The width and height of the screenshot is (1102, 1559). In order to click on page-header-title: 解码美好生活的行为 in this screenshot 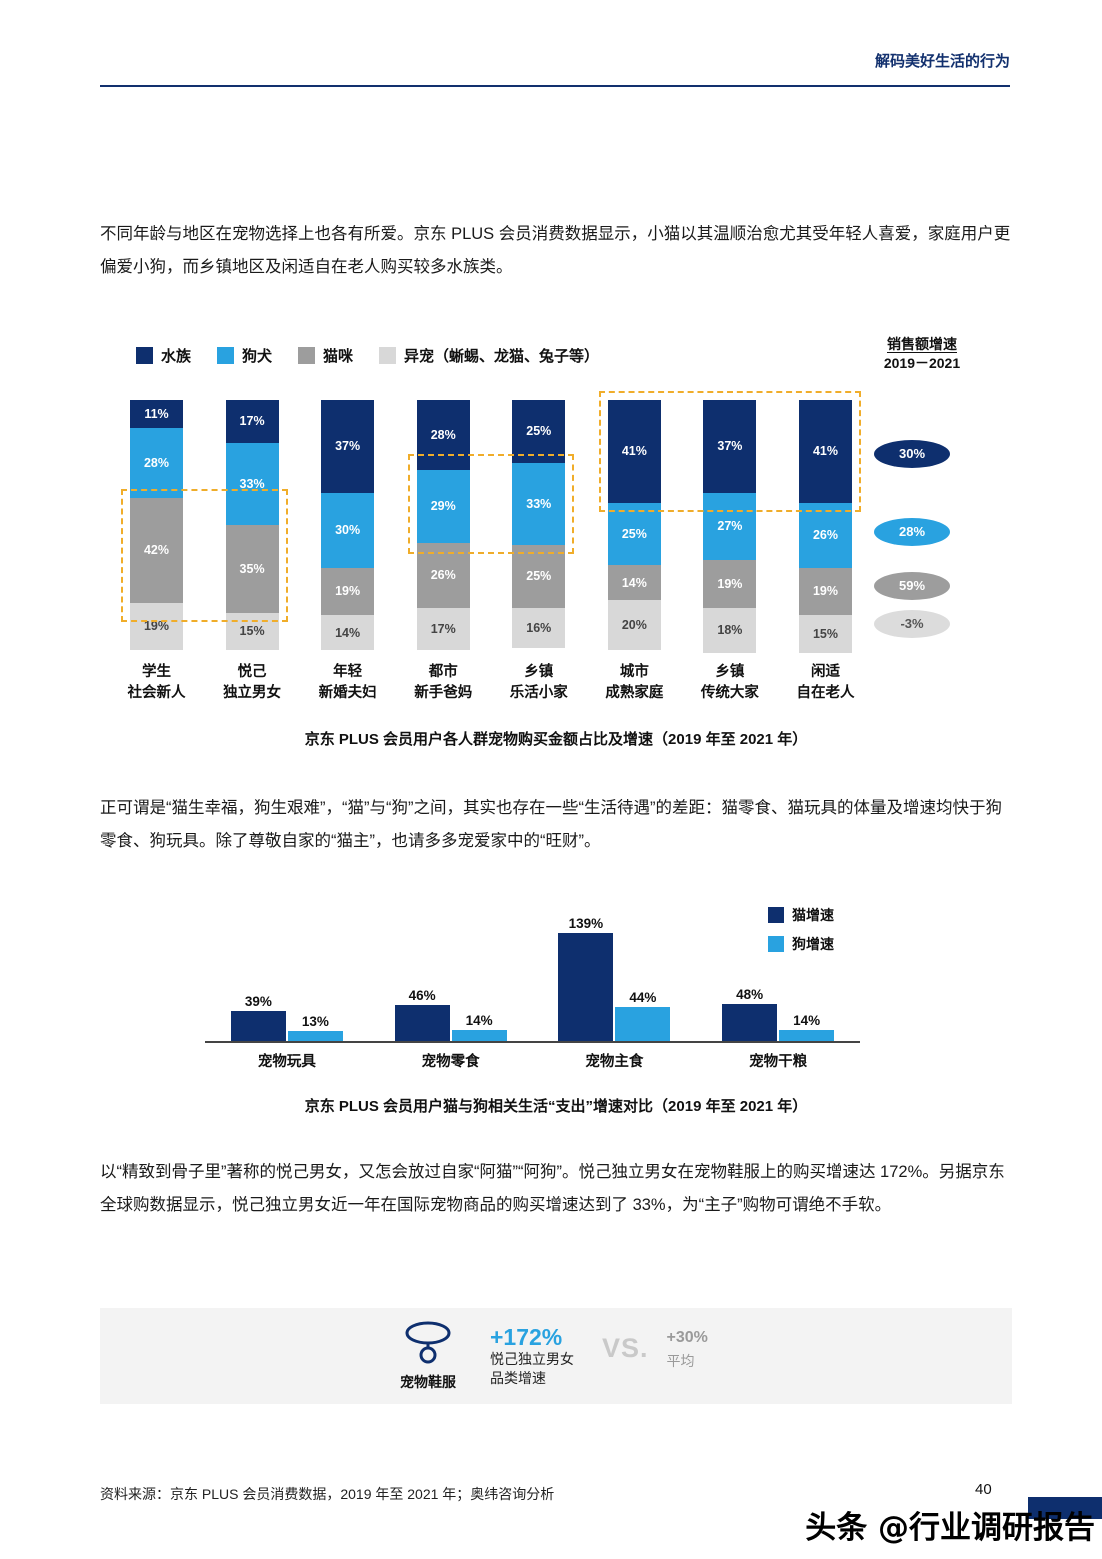, I will do `click(942, 61)`.